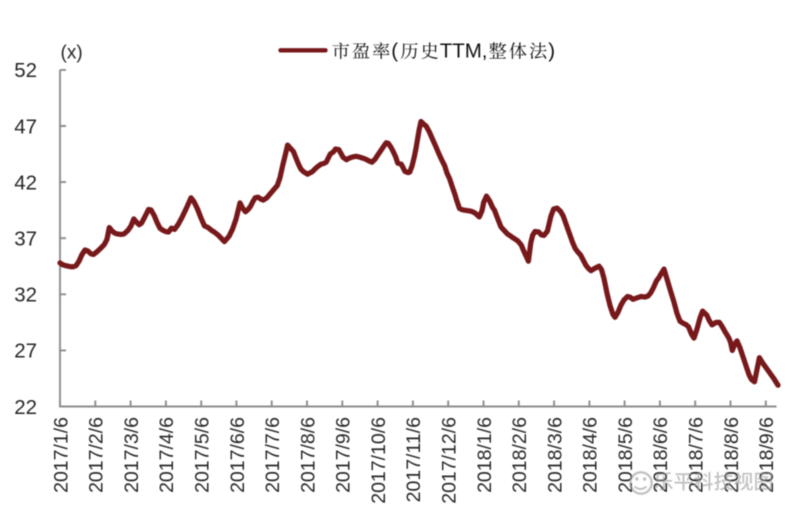 This screenshot has height=520, width=800. What do you see at coordinates (61, 455) in the screenshot?
I see `svg-text: 2017/1/6` at bounding box center [61, 455].